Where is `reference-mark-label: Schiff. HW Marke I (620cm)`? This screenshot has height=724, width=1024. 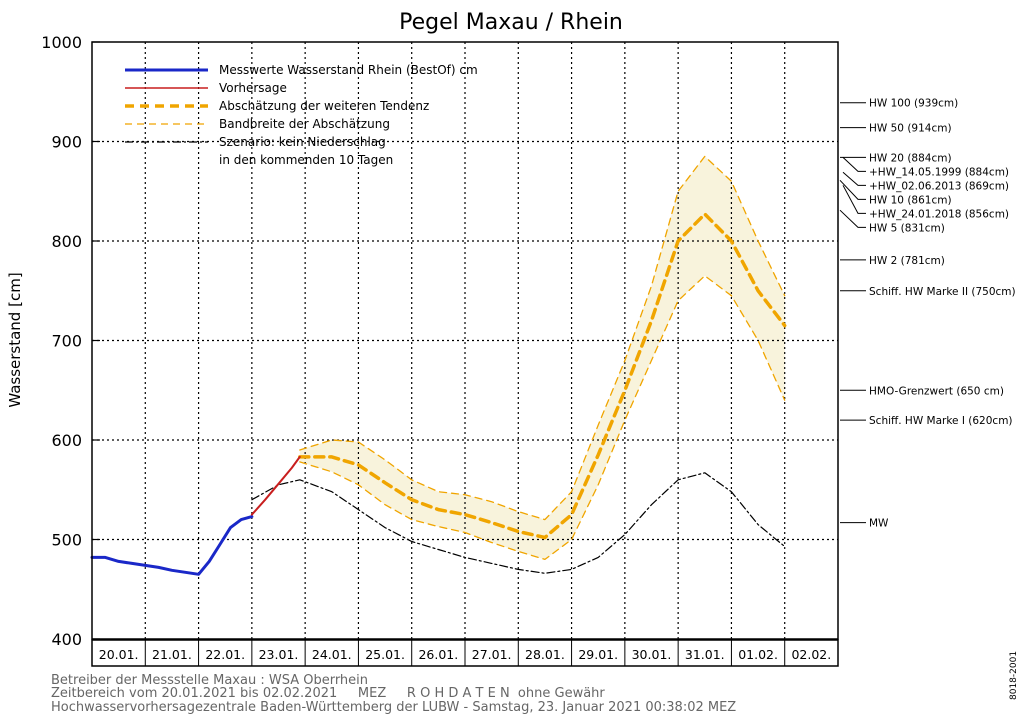
reference-mark-label: Schiff. HW Marke I (620cm) is located at coordinates (941, 421).